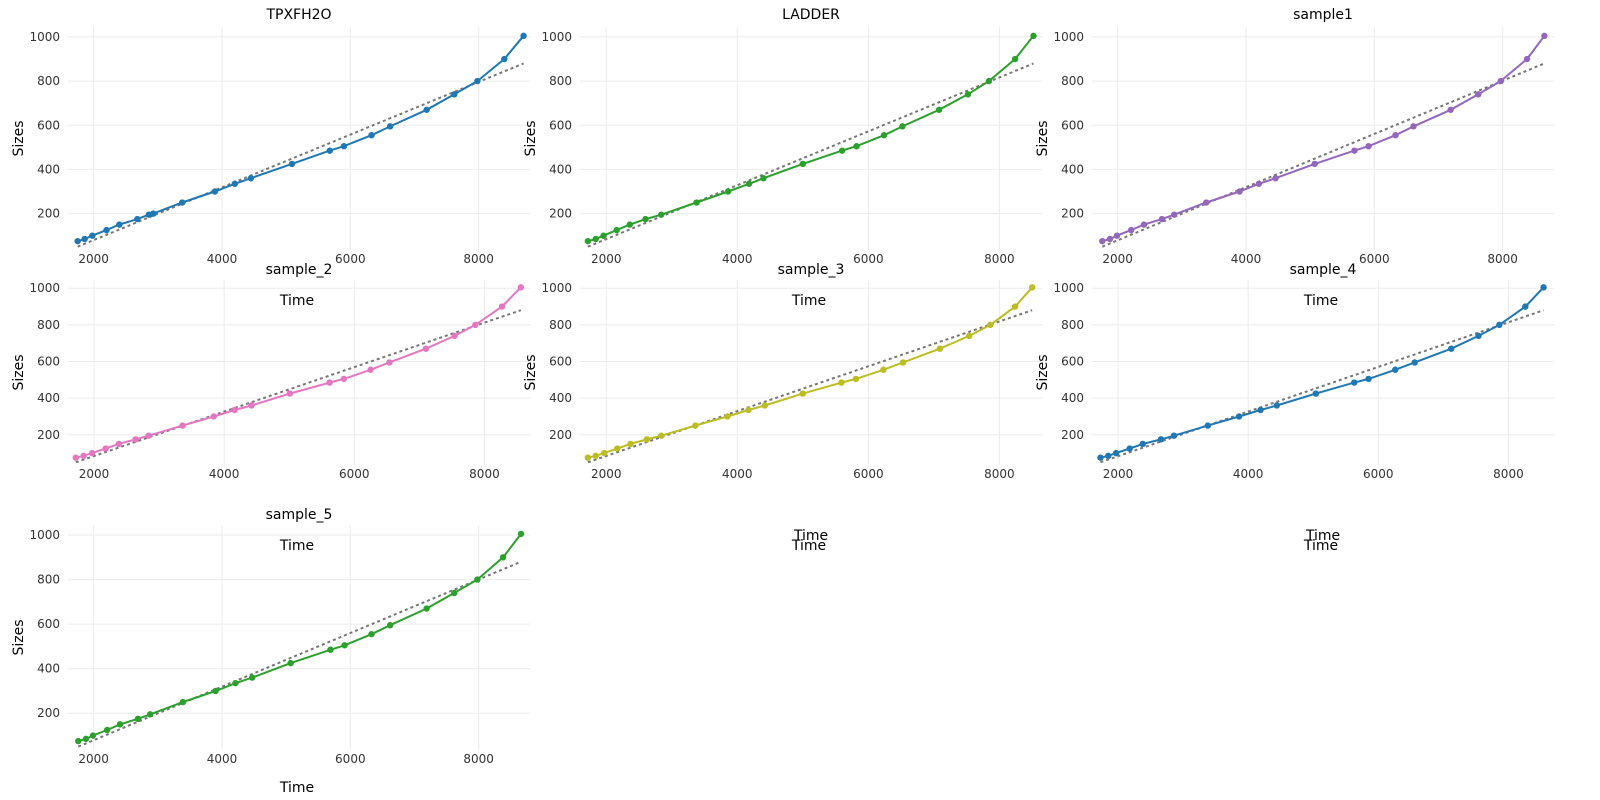 This screenshot has height=800, width=1600. I want to click on y-tick-label: 600, so click(48, 362).